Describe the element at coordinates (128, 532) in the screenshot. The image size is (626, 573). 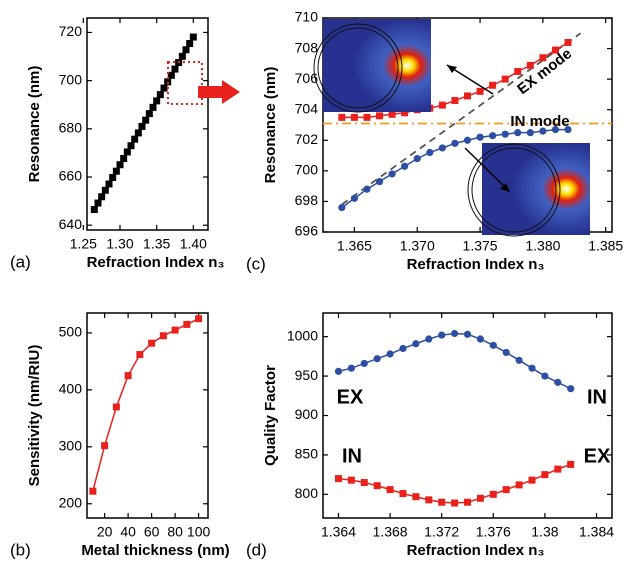
I see `x-tick-label: 40` at that location.